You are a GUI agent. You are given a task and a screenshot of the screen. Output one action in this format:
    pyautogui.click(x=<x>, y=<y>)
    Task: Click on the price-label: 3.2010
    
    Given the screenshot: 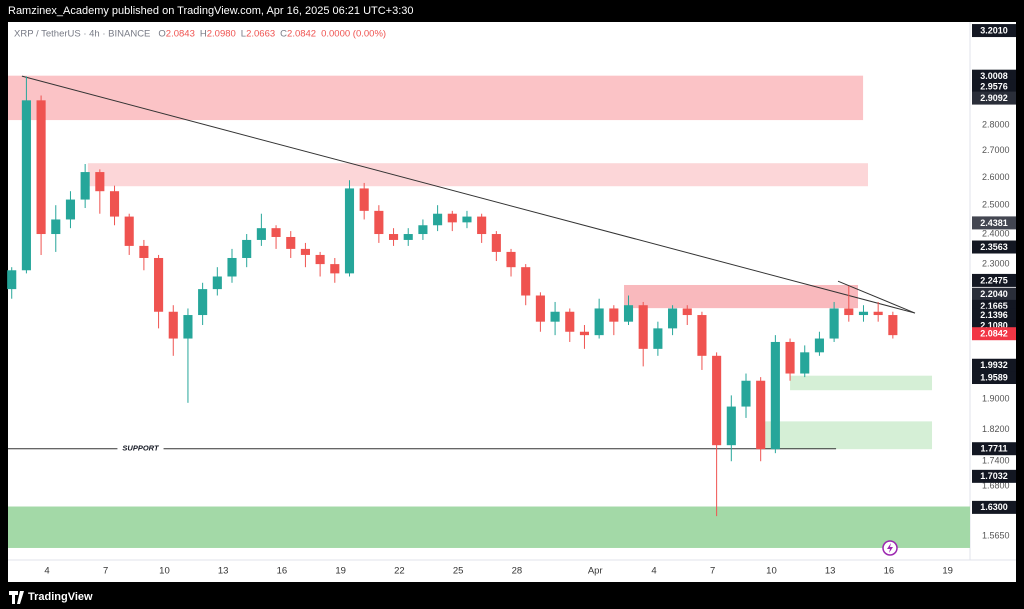 What is the action you would take?
    pyautogui.click(x=994, y=30)
    